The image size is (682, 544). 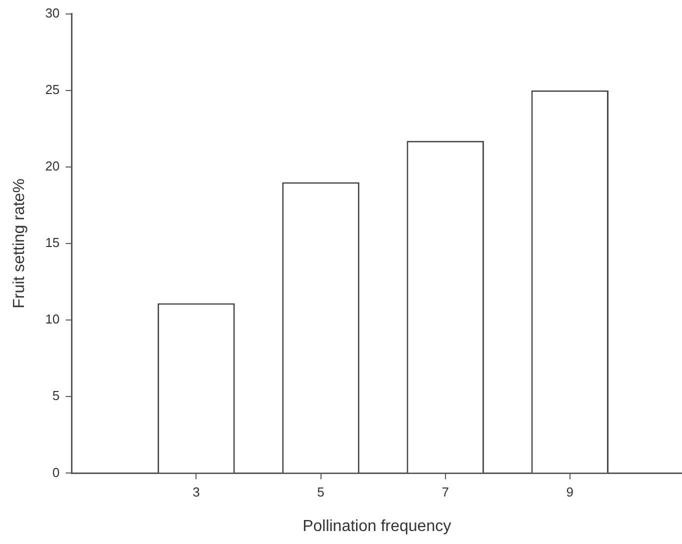 I want to click on y-axis-title: Fruit setting rate%, so click(x=19, y=243).